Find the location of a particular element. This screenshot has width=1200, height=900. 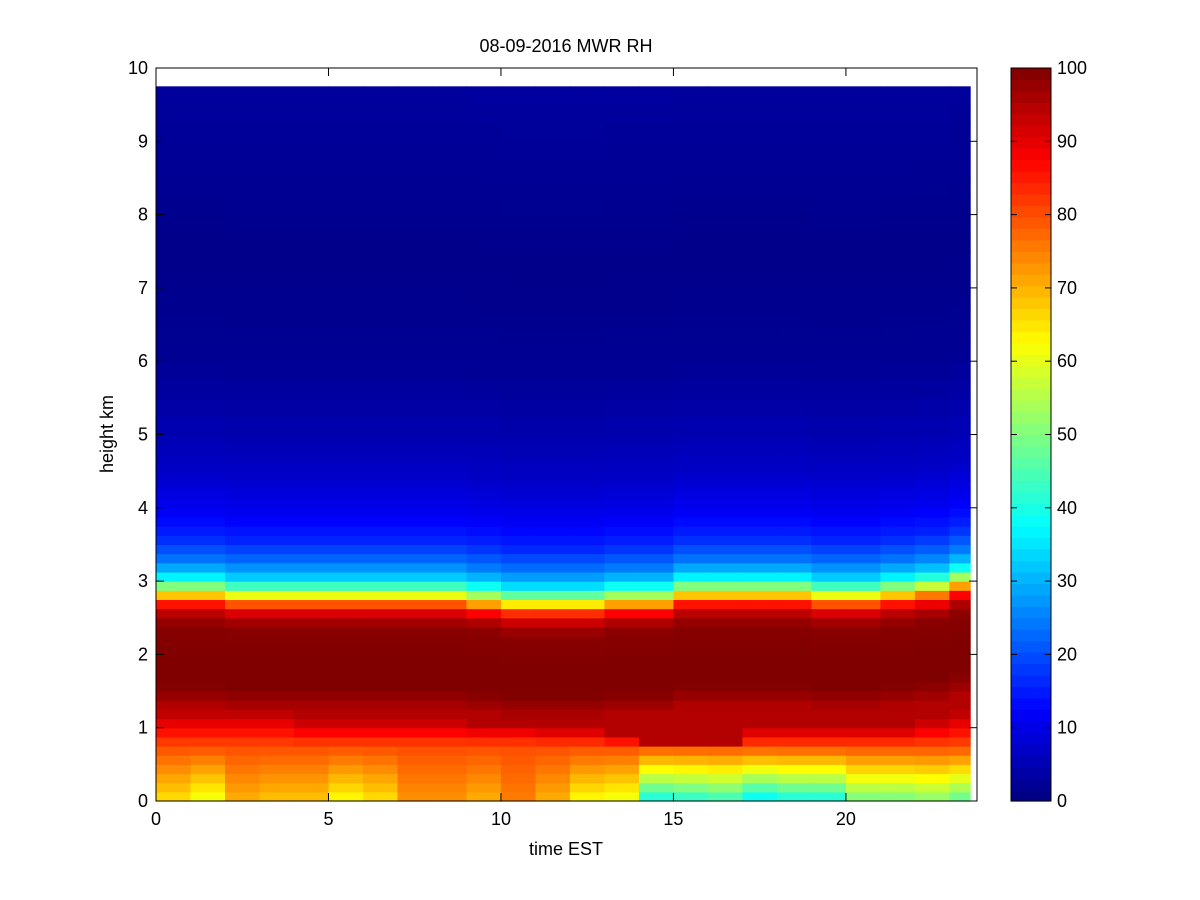

y-tick-label: 6 is located at coordinates (143, 361).